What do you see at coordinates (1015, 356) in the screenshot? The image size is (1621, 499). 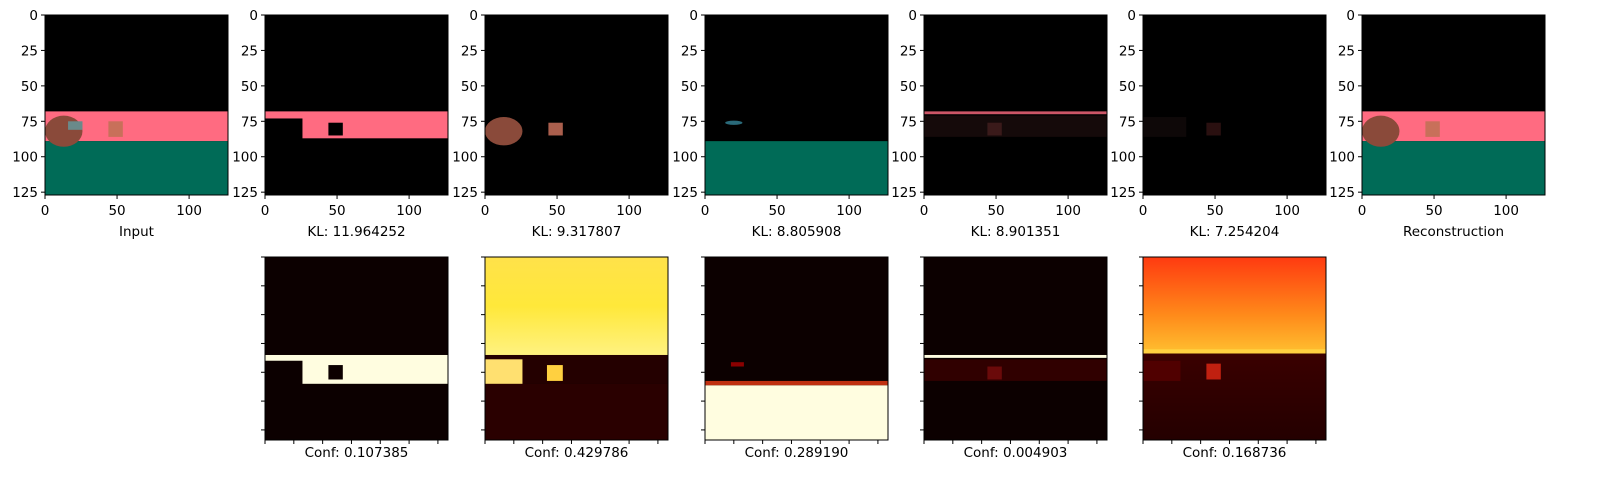 I see `conf-thin-line` at bounding box center [1015, 356].